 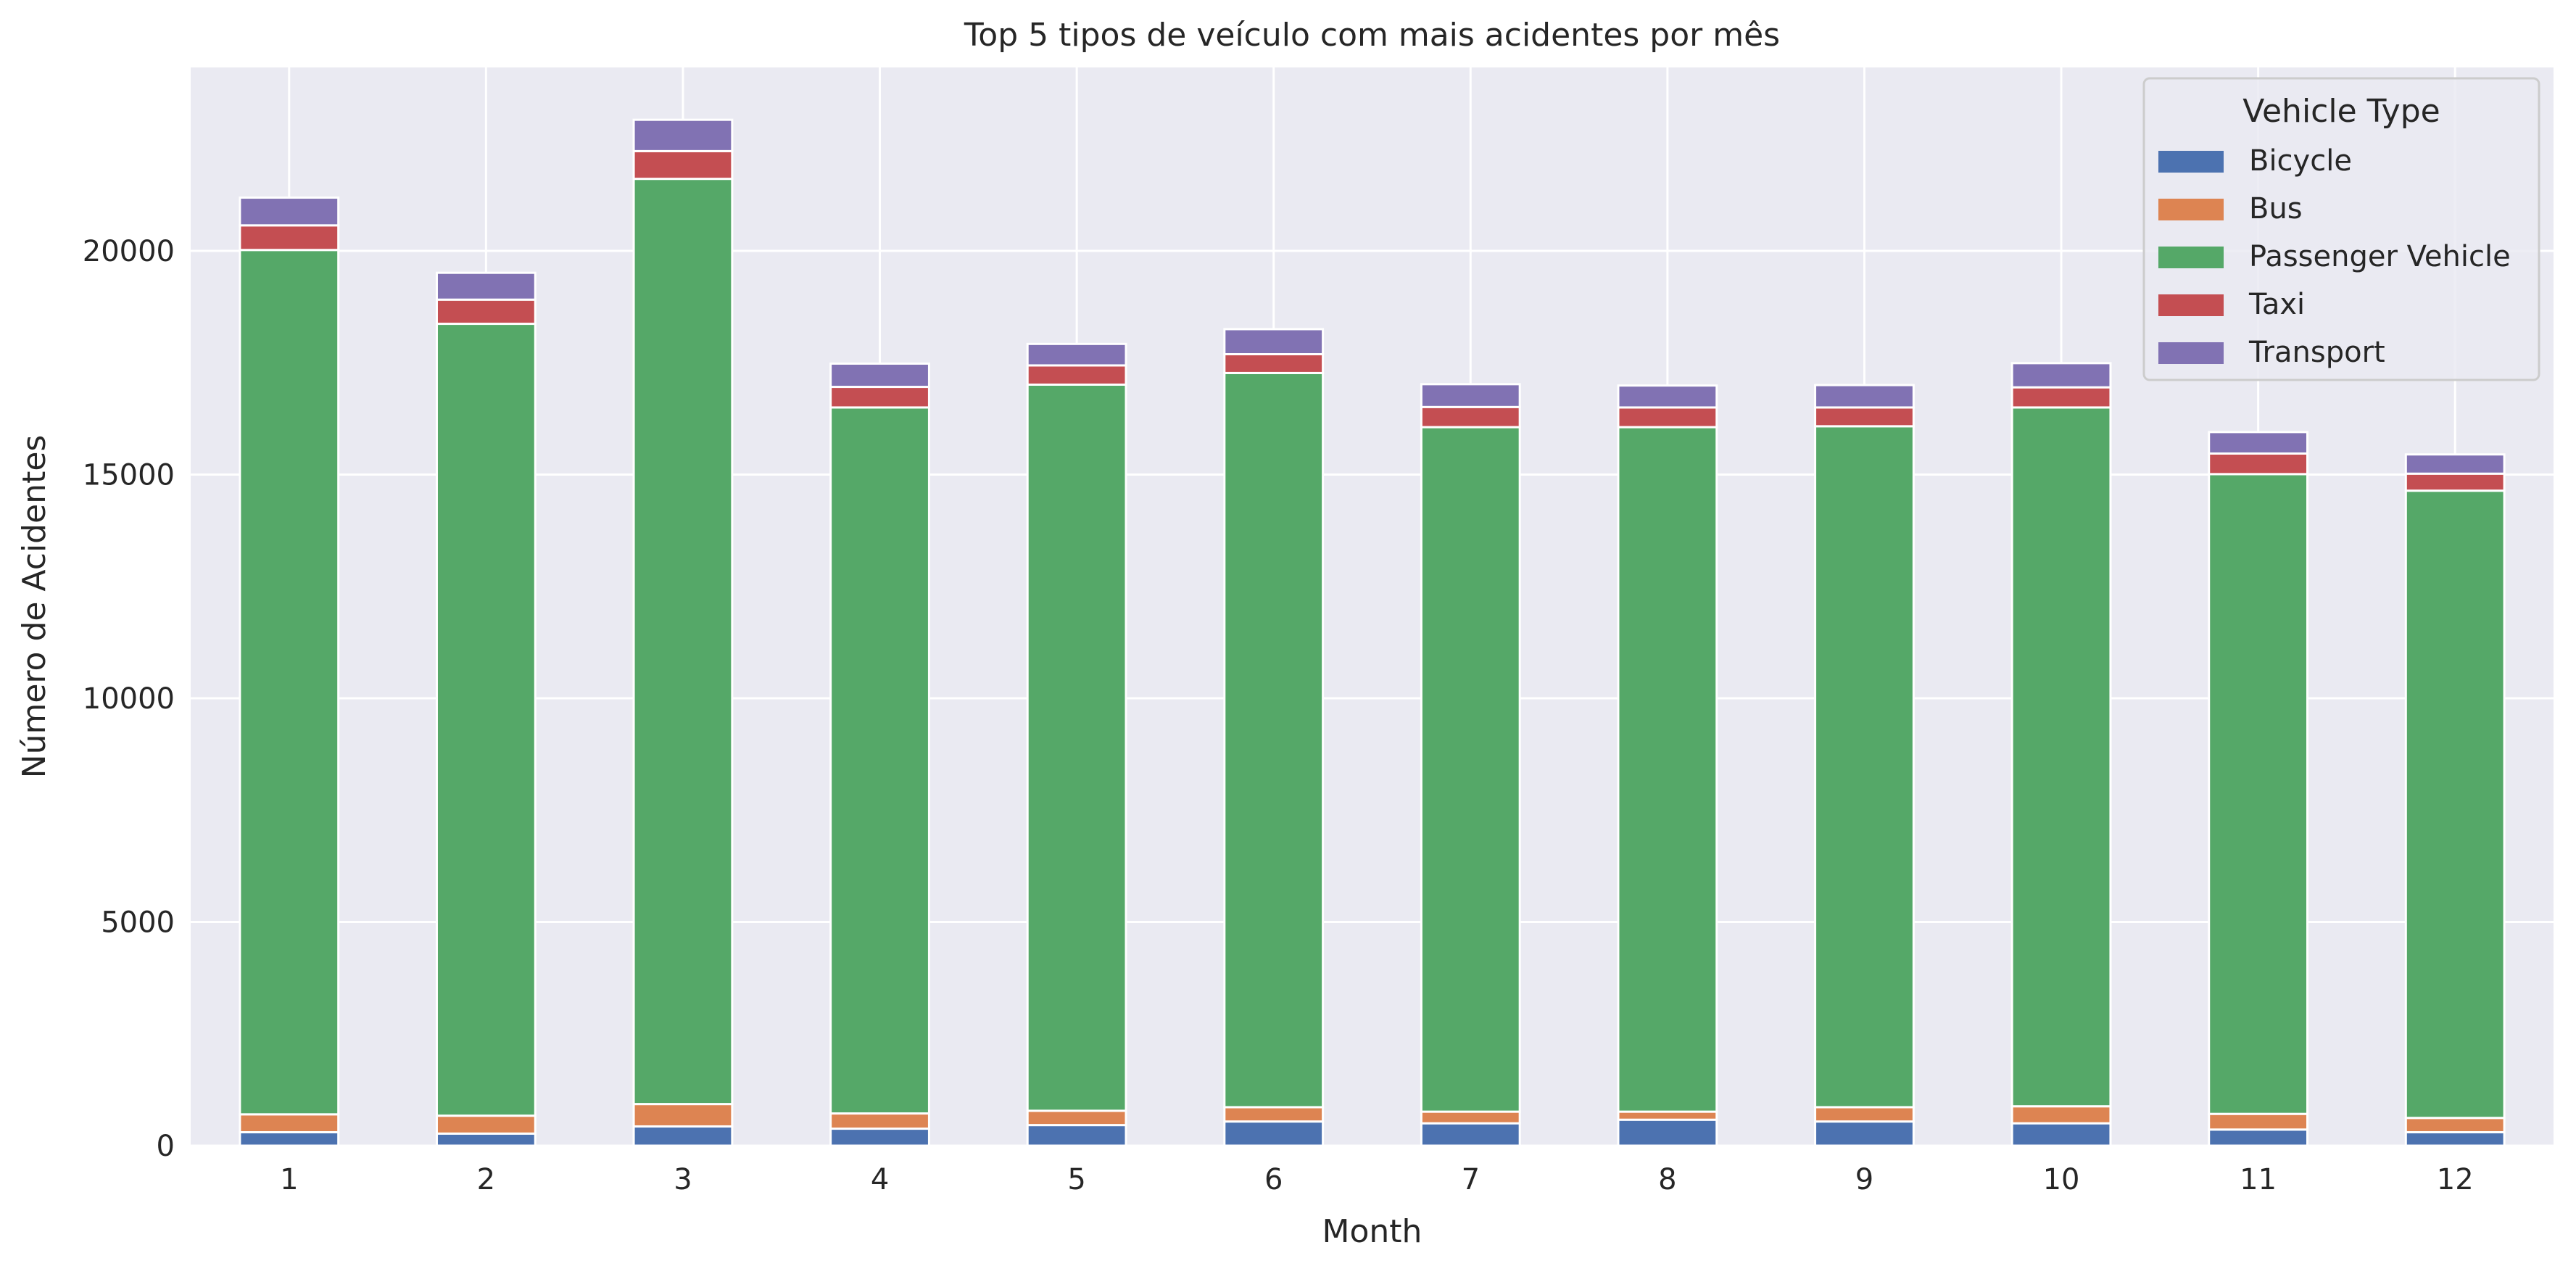 What do you see at coordinates (2191, 209) in the screenshot?
I see `legend-swatch-bus` at bounding box center [2191, 209].